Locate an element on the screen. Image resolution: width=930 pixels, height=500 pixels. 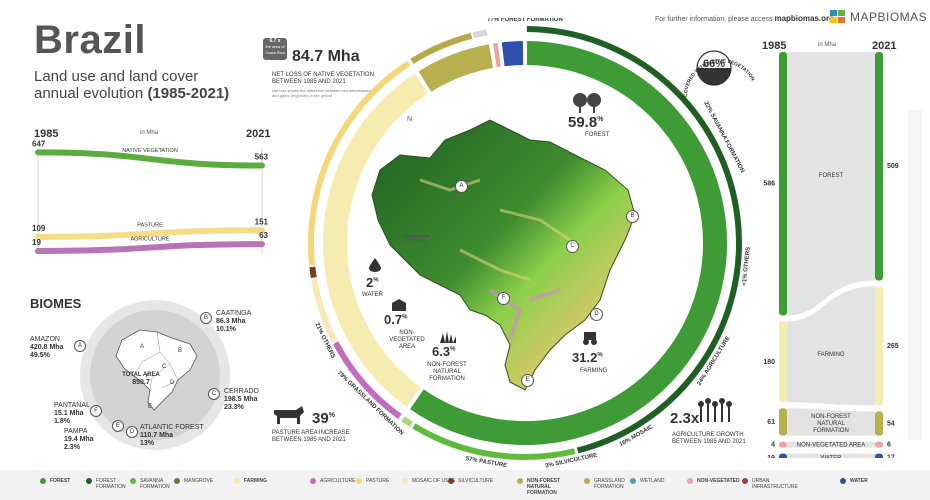
legend-label: URBAN INFRASTRUCTURE is located at coordinates (775, 484).